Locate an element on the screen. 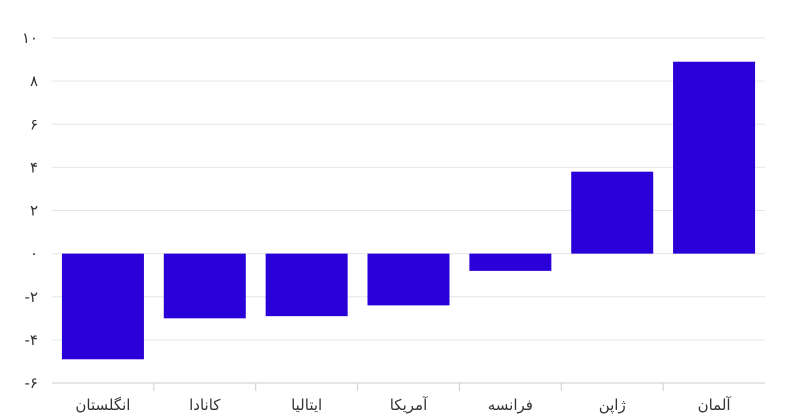 Image resolution: width=800 pixels, height=420 pixels. y-tick-label: ۶ is located at coordinates (34, 124).